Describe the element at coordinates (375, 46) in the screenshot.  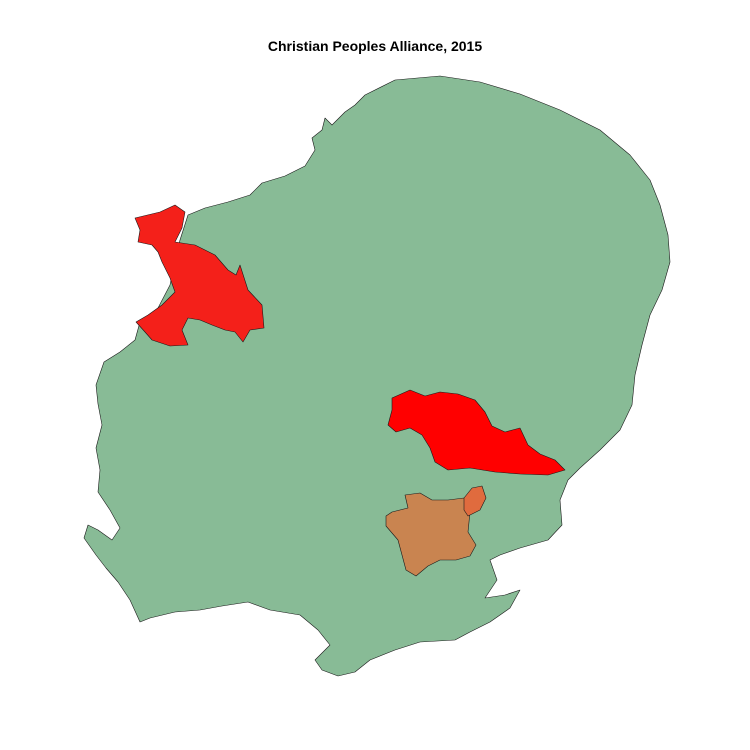
I see `map-title: Christian Peoples Alliance, 2015` at that location.